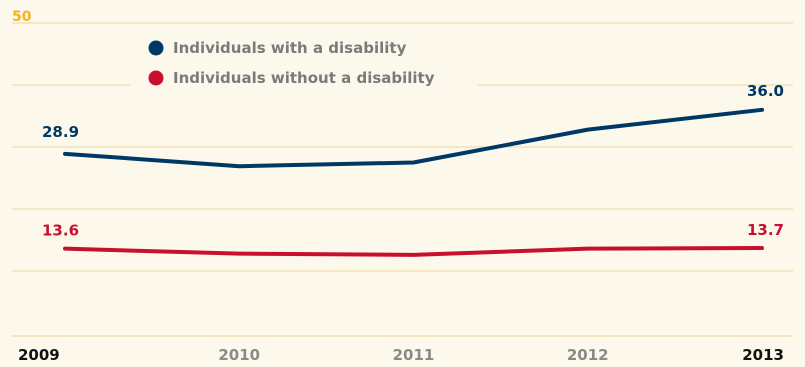  What do you see at coordinates (60, 132) in the screenshot?
I see `data-label-1-2009: 28.9` at bounding box center [60, 132].